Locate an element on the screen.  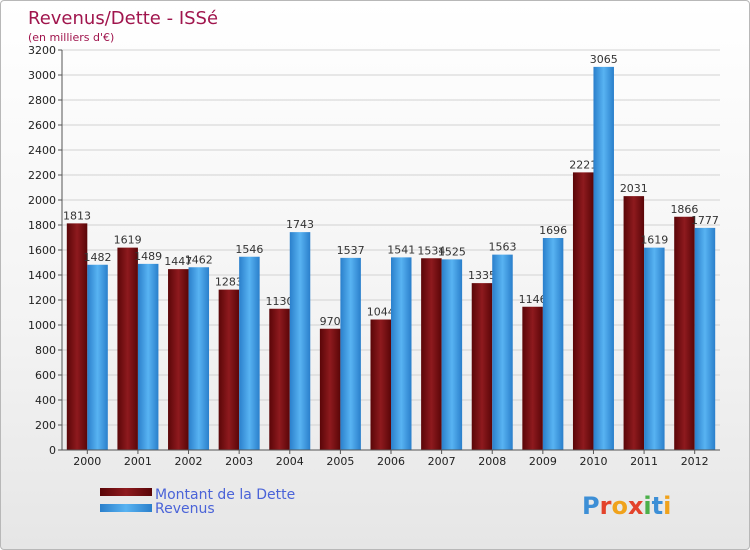
data-label: 1335 is located at coordinates (482, 275).